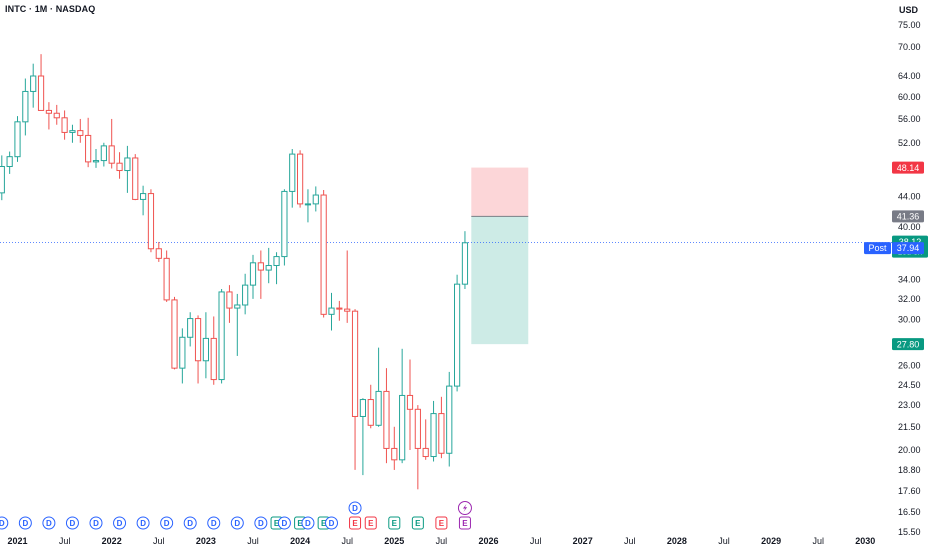  I want to click on price-tick-label: 40.00, so click(909, 227).